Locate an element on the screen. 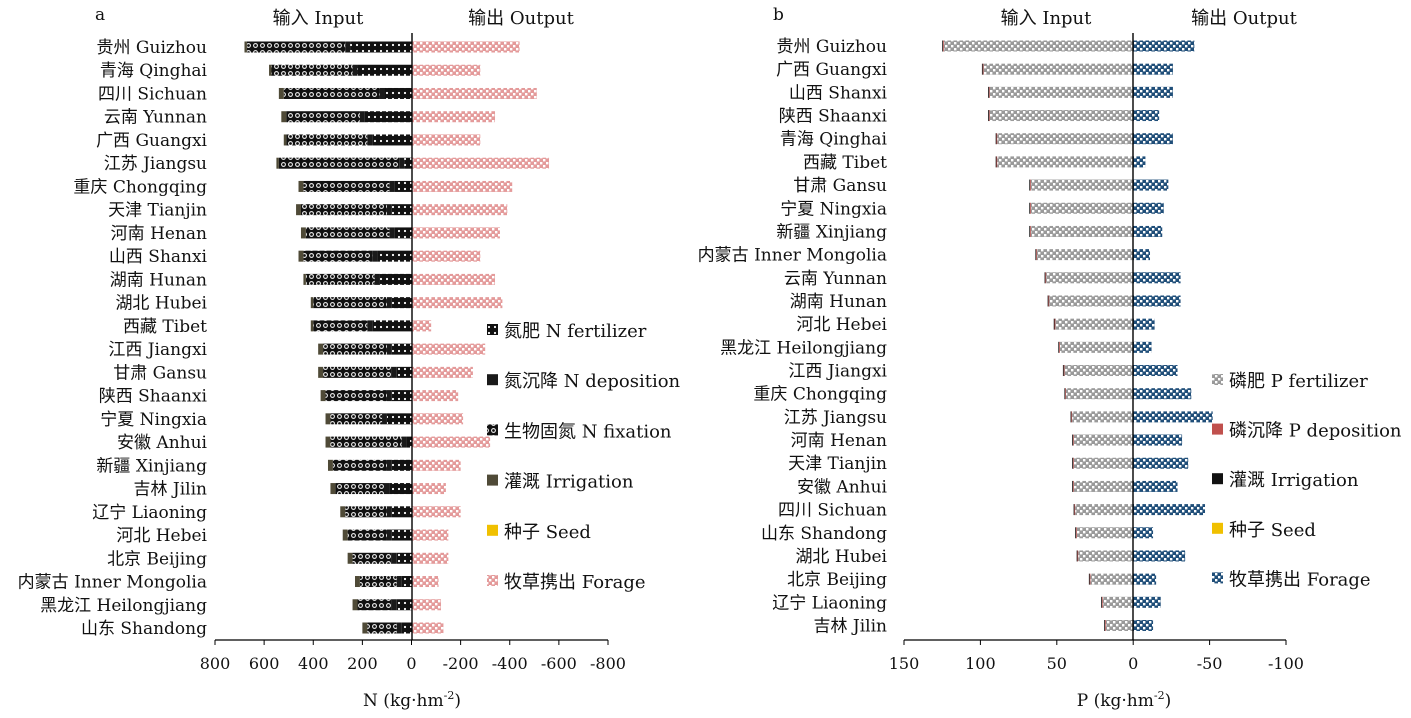 This screenshot has width=1411, height=718. category-label: 西藏 Tibet is located at coordinates (845, 163).